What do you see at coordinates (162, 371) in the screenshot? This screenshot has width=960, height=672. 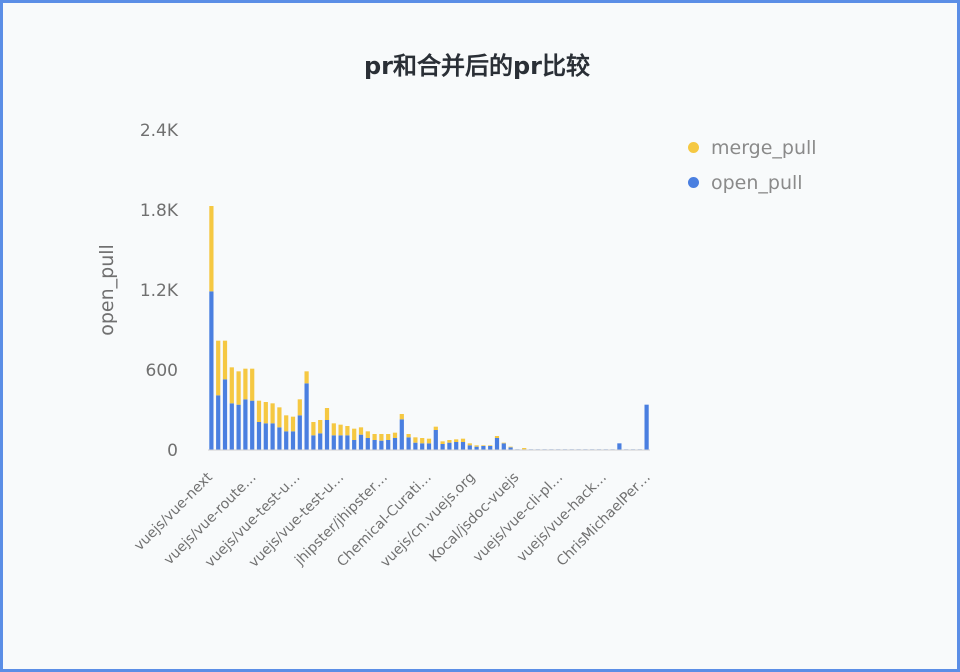 I see `y-tick-label: 600` at bounding box center [162, 371].